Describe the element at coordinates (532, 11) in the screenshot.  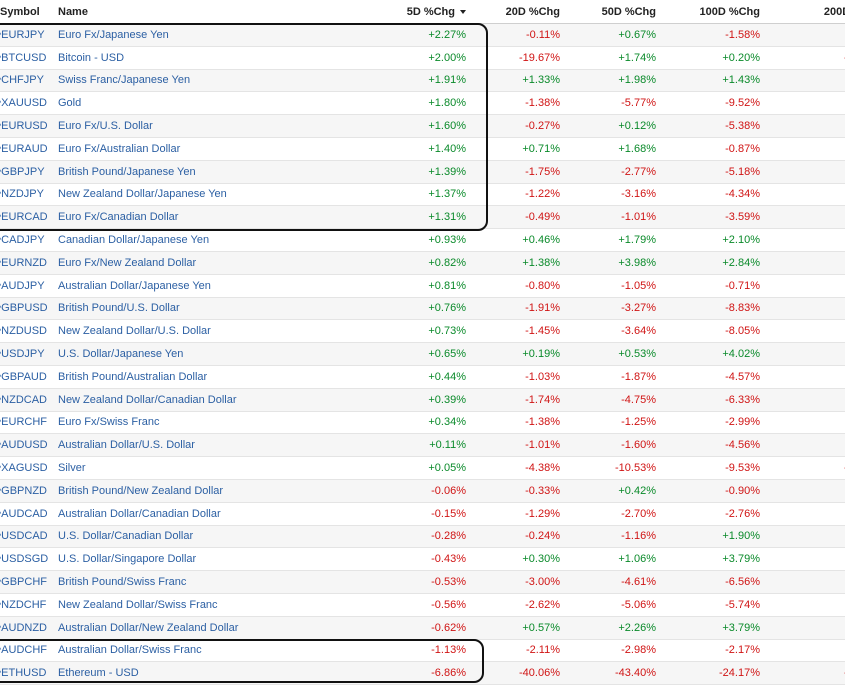
I see `header-20d-chg: 20D %Chg` at that location.